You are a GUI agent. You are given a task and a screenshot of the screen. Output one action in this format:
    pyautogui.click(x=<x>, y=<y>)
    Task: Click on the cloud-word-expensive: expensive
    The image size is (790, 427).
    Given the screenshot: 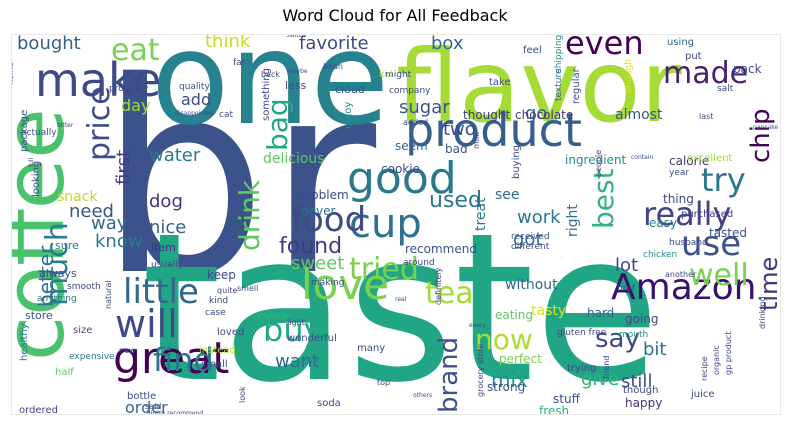 What is the action you would take?
    pyautogui.click(x=92, y=357)
    